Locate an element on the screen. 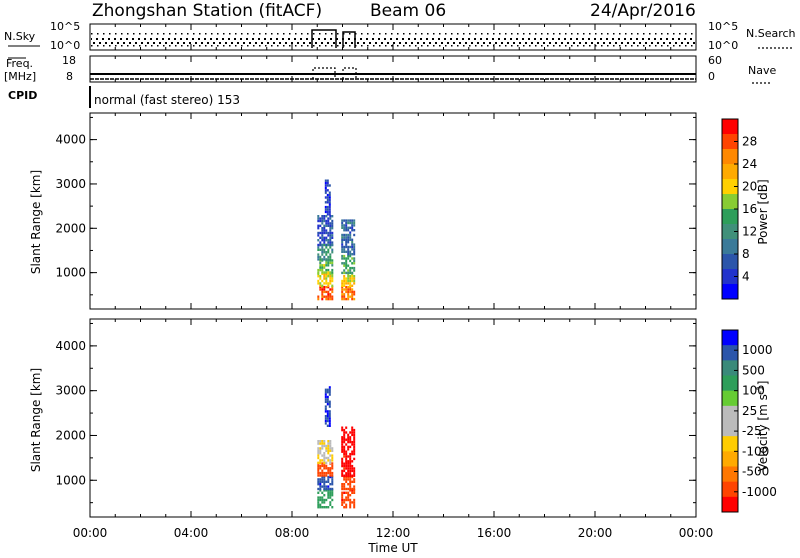 Image resolution: width=800 pixels, height=558 pixels. x-tick-label: 08:00 is located at coordinates (292, 533).